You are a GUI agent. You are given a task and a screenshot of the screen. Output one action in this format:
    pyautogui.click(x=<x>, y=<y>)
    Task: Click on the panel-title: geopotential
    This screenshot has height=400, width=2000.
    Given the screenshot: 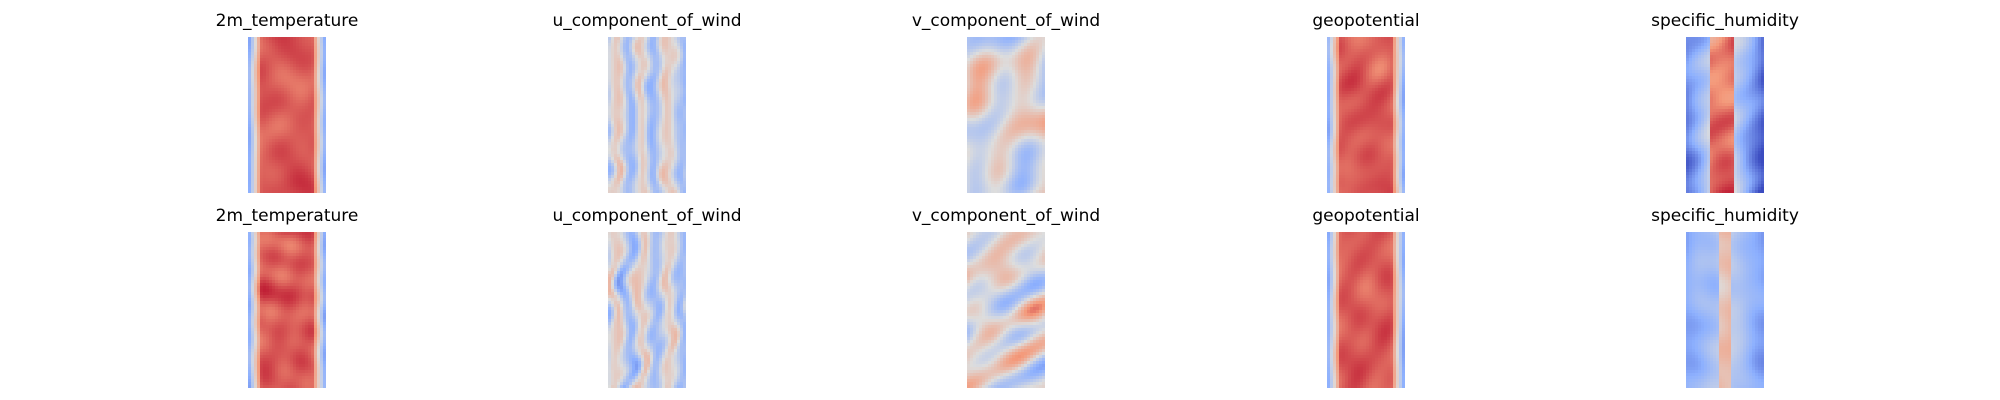 What is the action you would take?
    pyautogui.click(x=1366, y=21)
    